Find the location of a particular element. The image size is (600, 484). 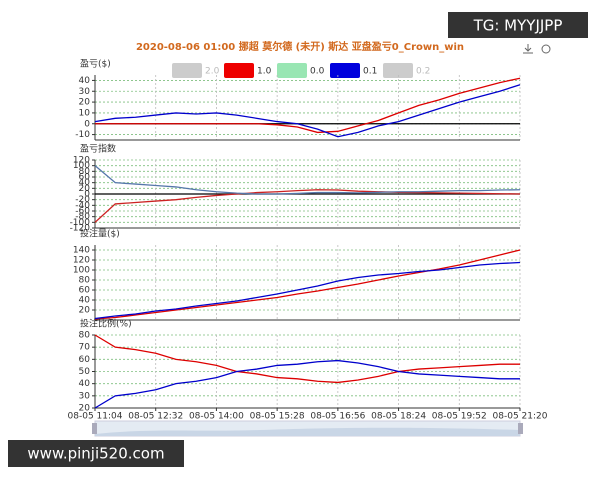

y-tick-label: -120 is located at coordinates (80, 229).